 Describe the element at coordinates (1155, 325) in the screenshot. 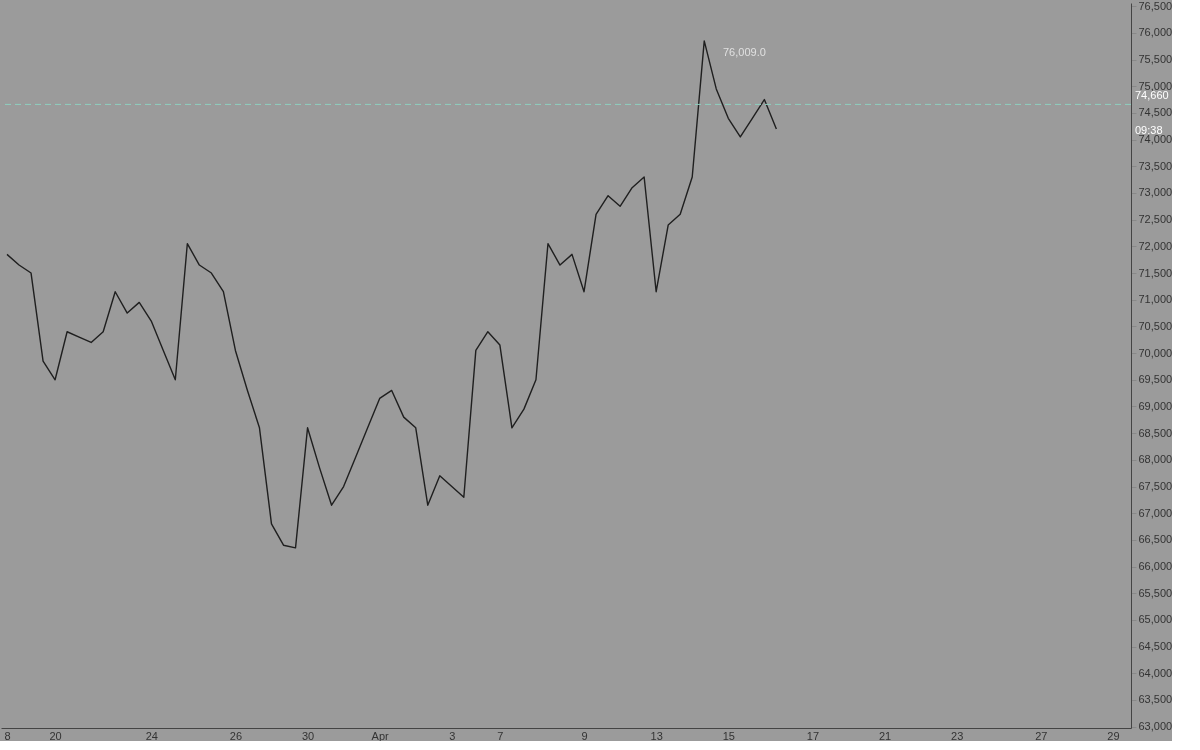

I see `y-tick-label: 70,500` at that location.